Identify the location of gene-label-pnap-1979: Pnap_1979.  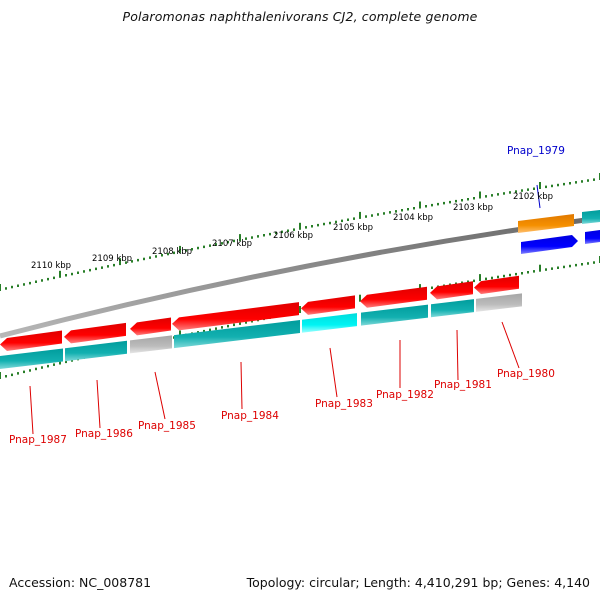
(536, 151).